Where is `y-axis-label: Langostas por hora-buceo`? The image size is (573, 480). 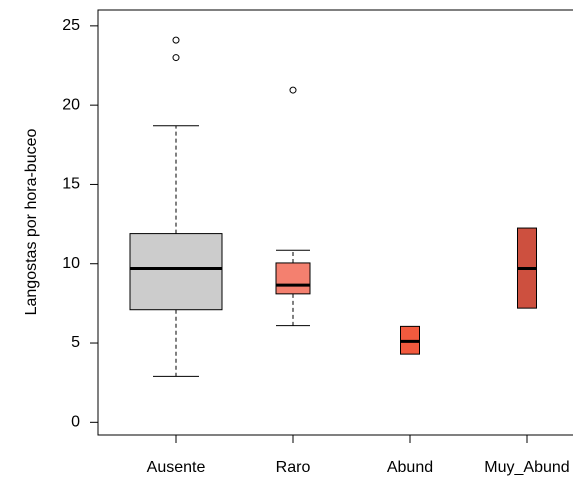
y-axis-label: Langostas por hora-buceo is located at coordinates (31, 222).